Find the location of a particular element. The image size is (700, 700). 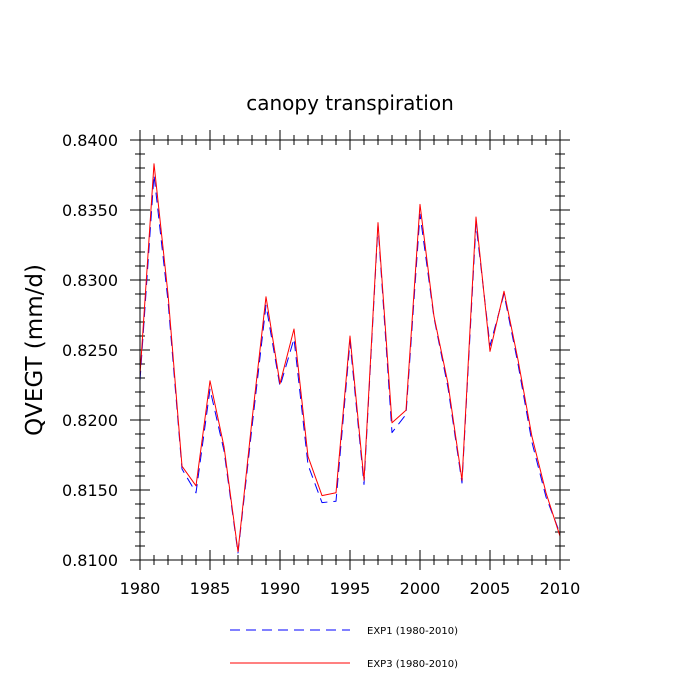

legend: EXP1 (1980-2010) EXP3 (1980-2010) is located at coordinates (344, 648).